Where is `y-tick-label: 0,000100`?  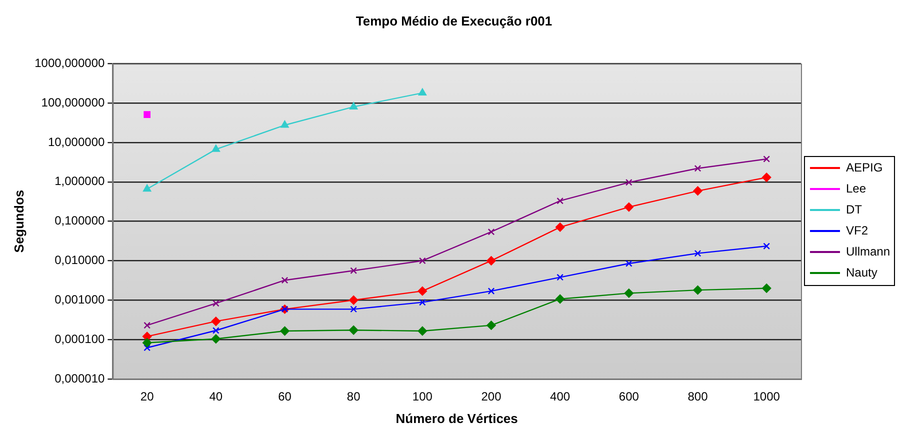
y-tick-label: 0,000100 is located at coordinates (79, 339).